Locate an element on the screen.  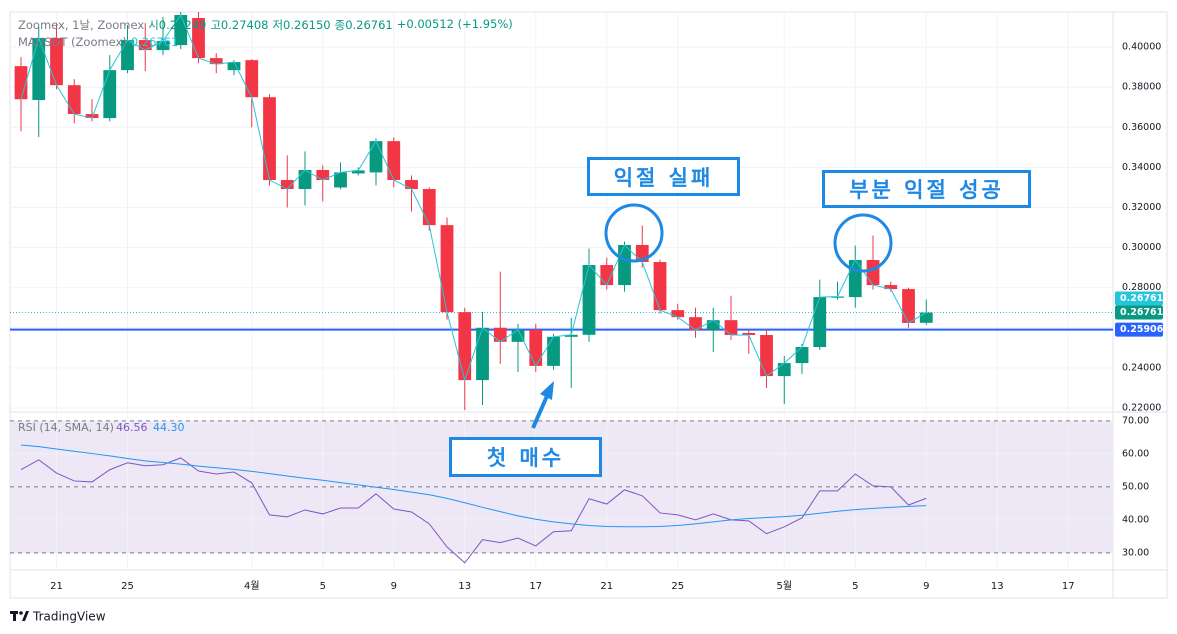
rsi-line is located at coordinates (473, 510).